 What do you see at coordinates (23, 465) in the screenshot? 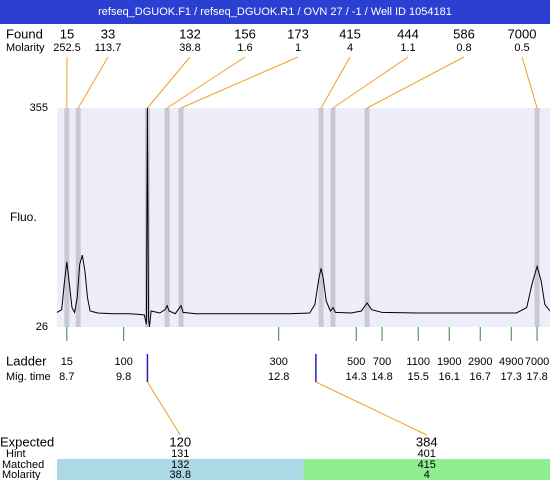
I see `matched-label: Matched` at bounding box center [23, 465].